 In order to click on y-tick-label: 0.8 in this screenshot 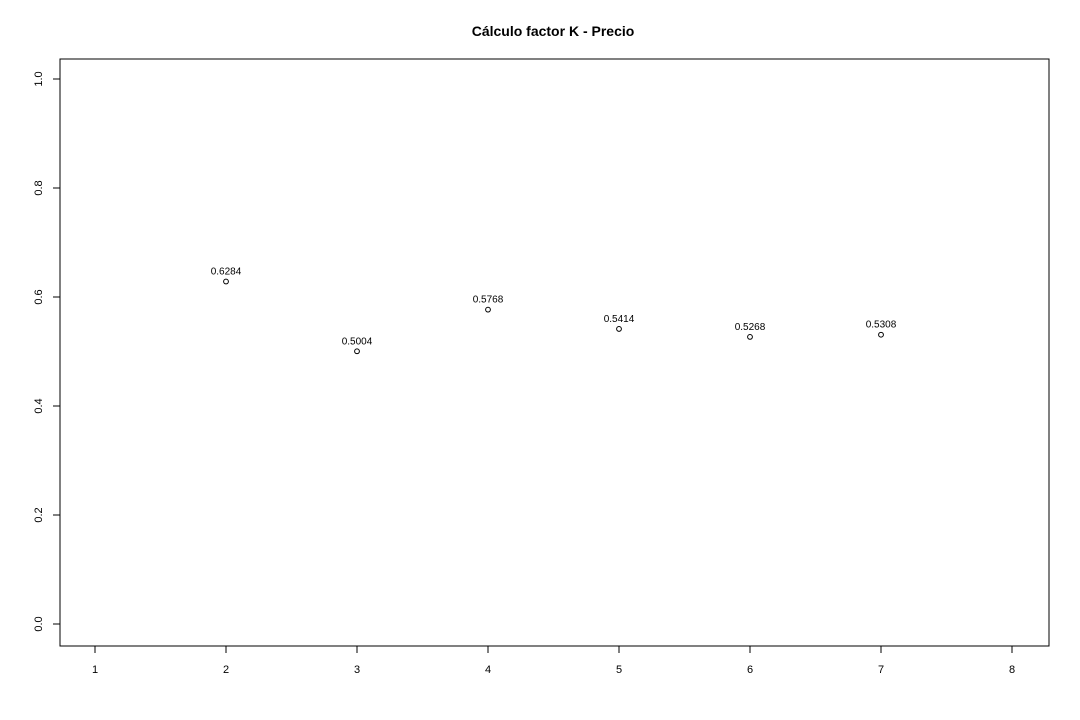, I will do `click(39, 187)`.